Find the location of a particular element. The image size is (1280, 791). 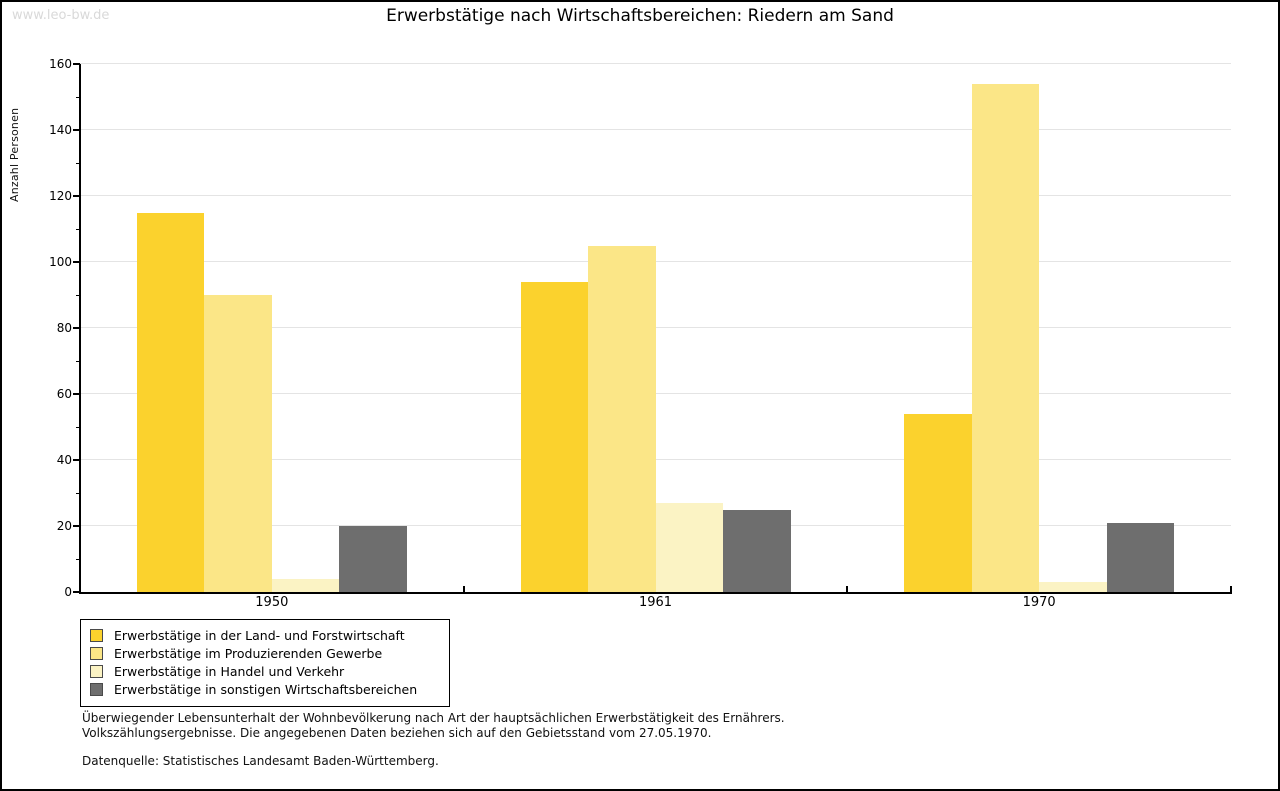

y-axis-tick-label: 120 is located at coordinates (60, 196).